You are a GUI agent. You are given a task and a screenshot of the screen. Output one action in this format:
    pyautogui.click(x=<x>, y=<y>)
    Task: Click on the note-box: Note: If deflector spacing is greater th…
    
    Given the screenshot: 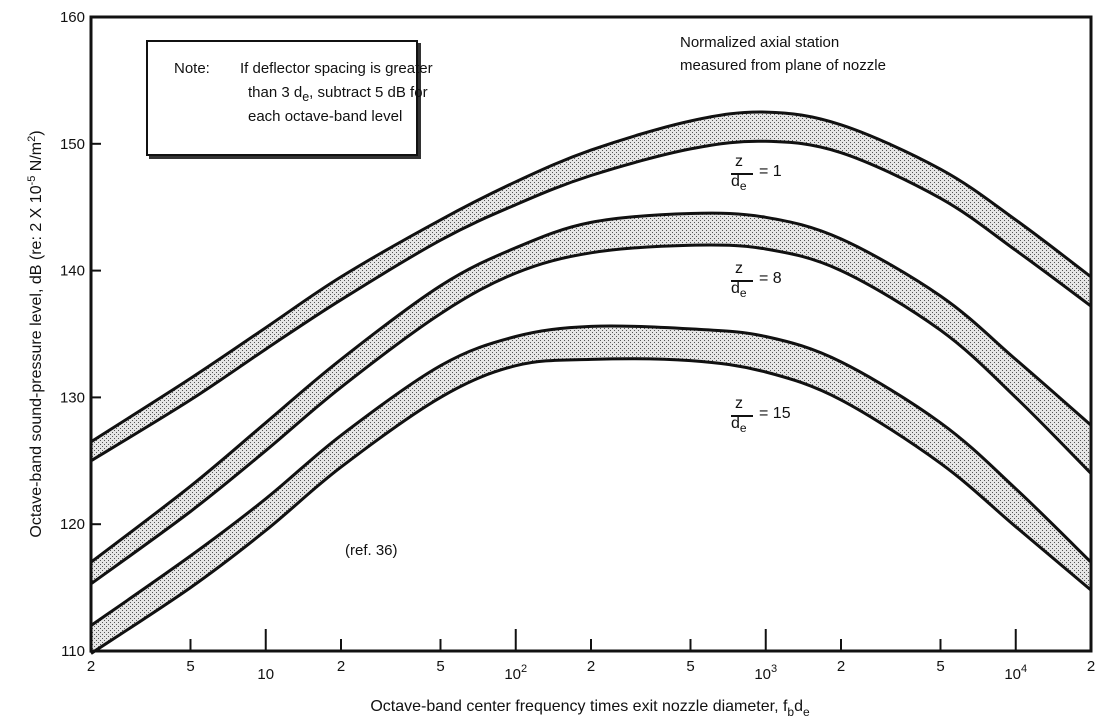 What is the action you would take?
    pyautogui.click(x=289, y=98)
    